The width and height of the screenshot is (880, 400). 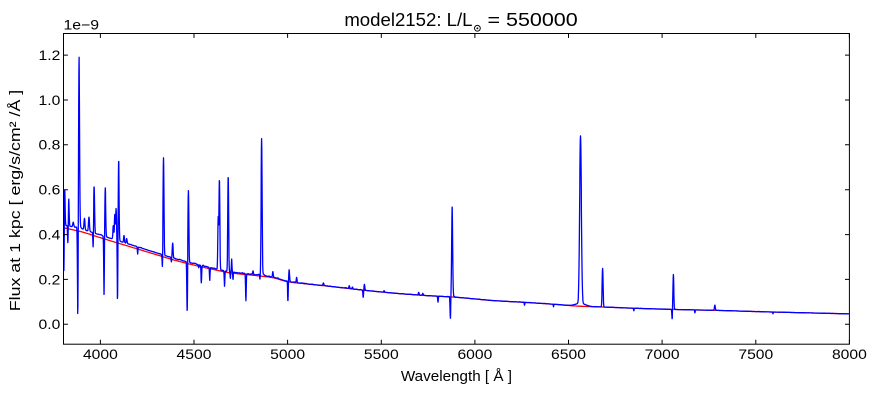 What do you see at coordinates (662, 355) in the screenshot?
I see `svg-text: 7000` at bounding box center [662, 355].